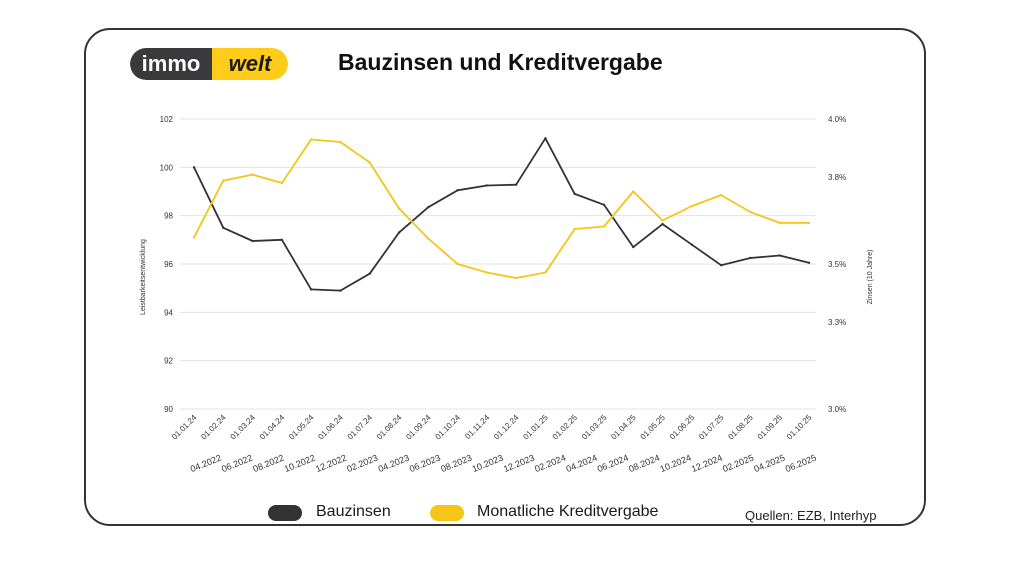  Describe the element at coordinates (250, 64) in the screenshot. I see `logo-right-text: welt` at that location.